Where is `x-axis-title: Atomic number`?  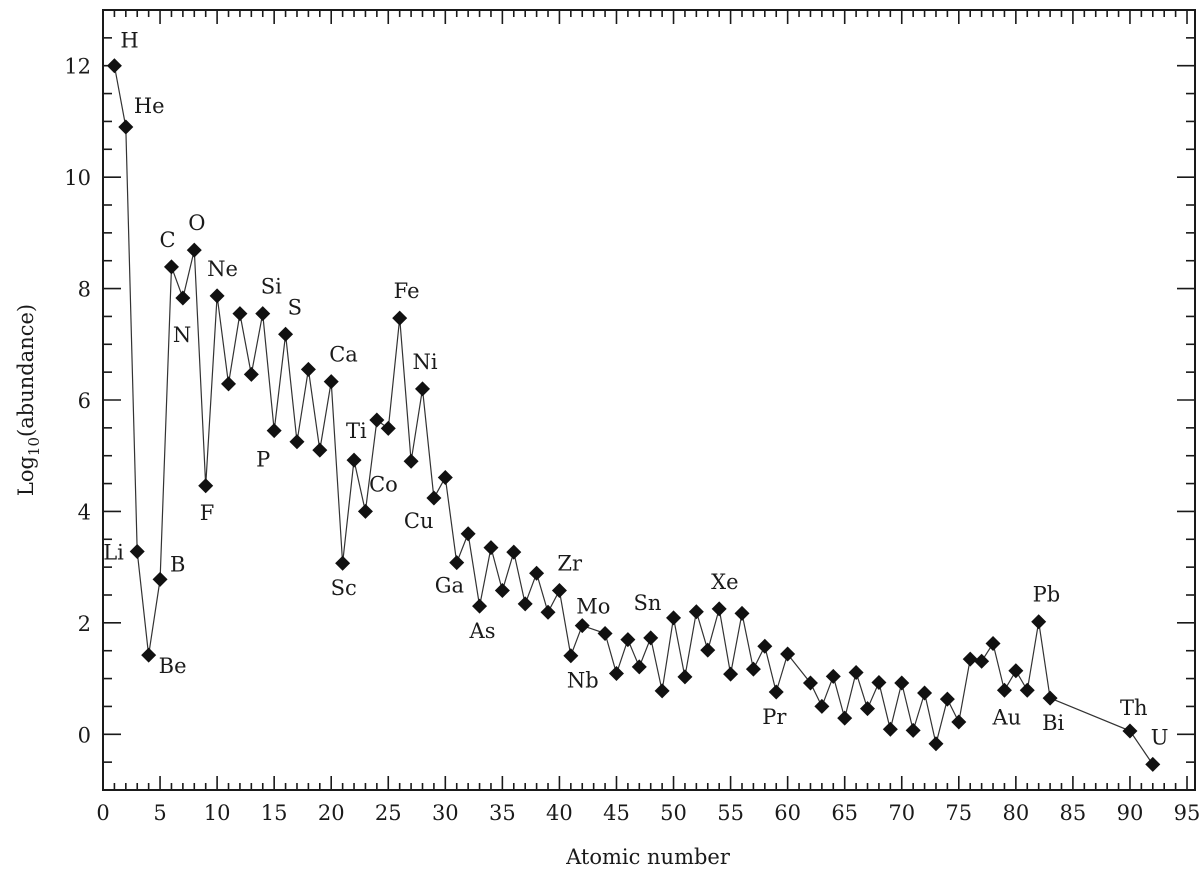
x-axis-title: Atomic number is located at coordinates (648, 857).